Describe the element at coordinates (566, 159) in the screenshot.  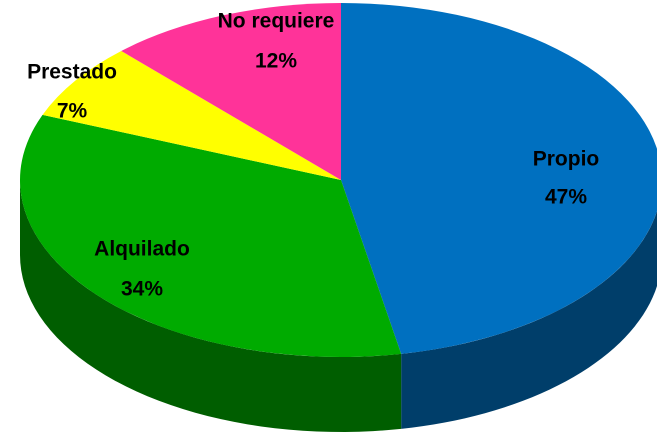
I see `slice-label: Propio` at that location.